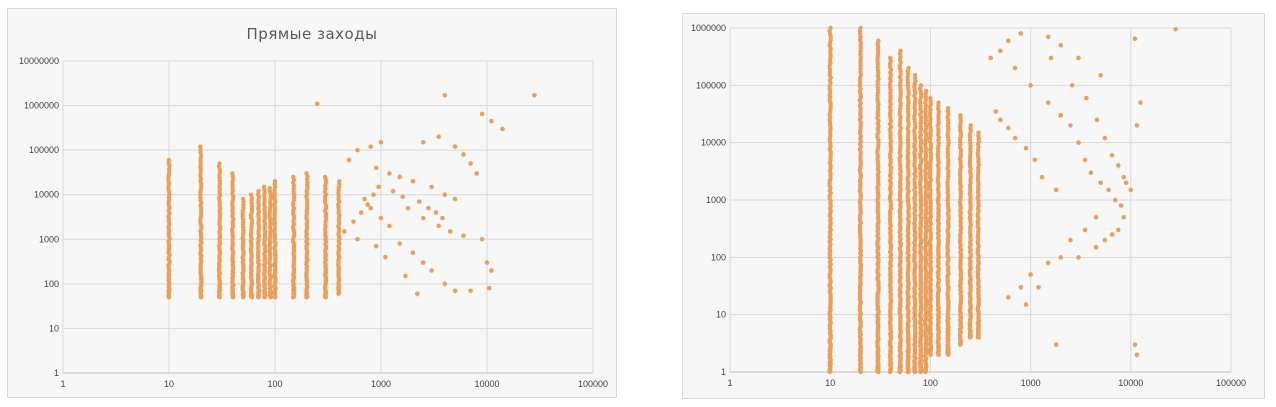  I want to click on x-tick-label: 100000, so click(593, 384).